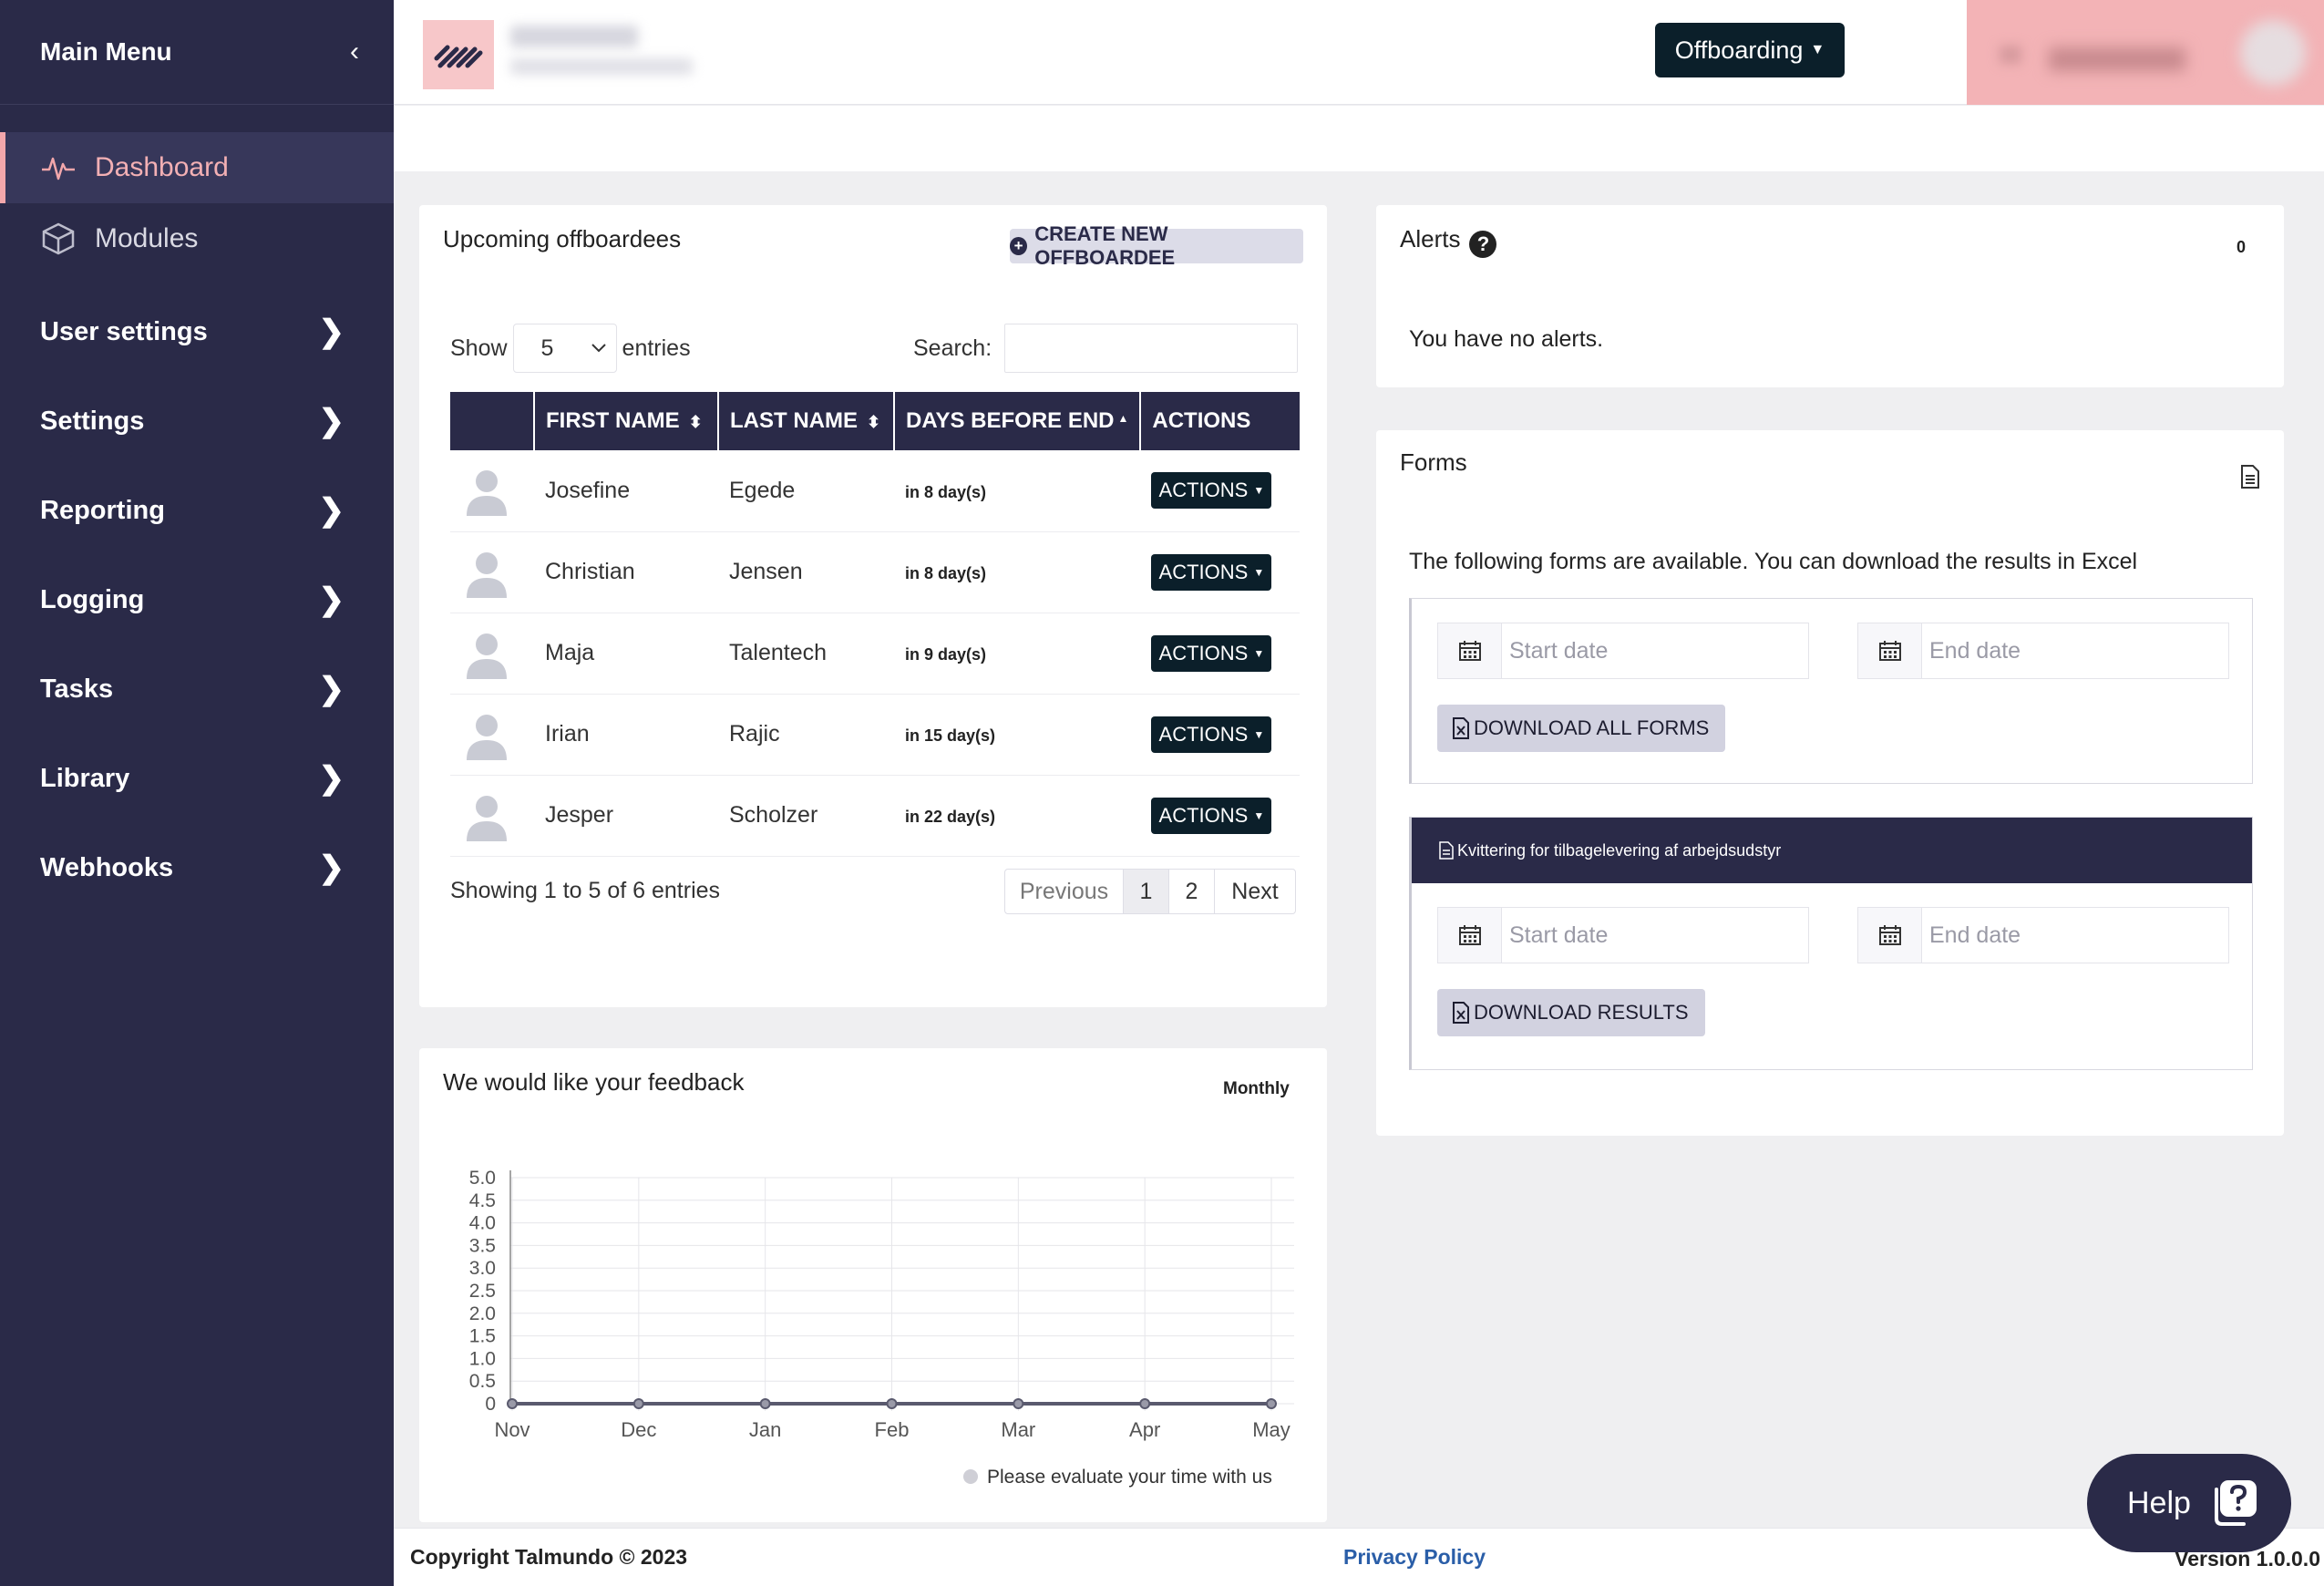 The width and height of the screenshot is (2324, 1586). Describe the element at coordinates (102, 510) in the screenshot. I see `sidebar-group-label: Reporting` at that location.